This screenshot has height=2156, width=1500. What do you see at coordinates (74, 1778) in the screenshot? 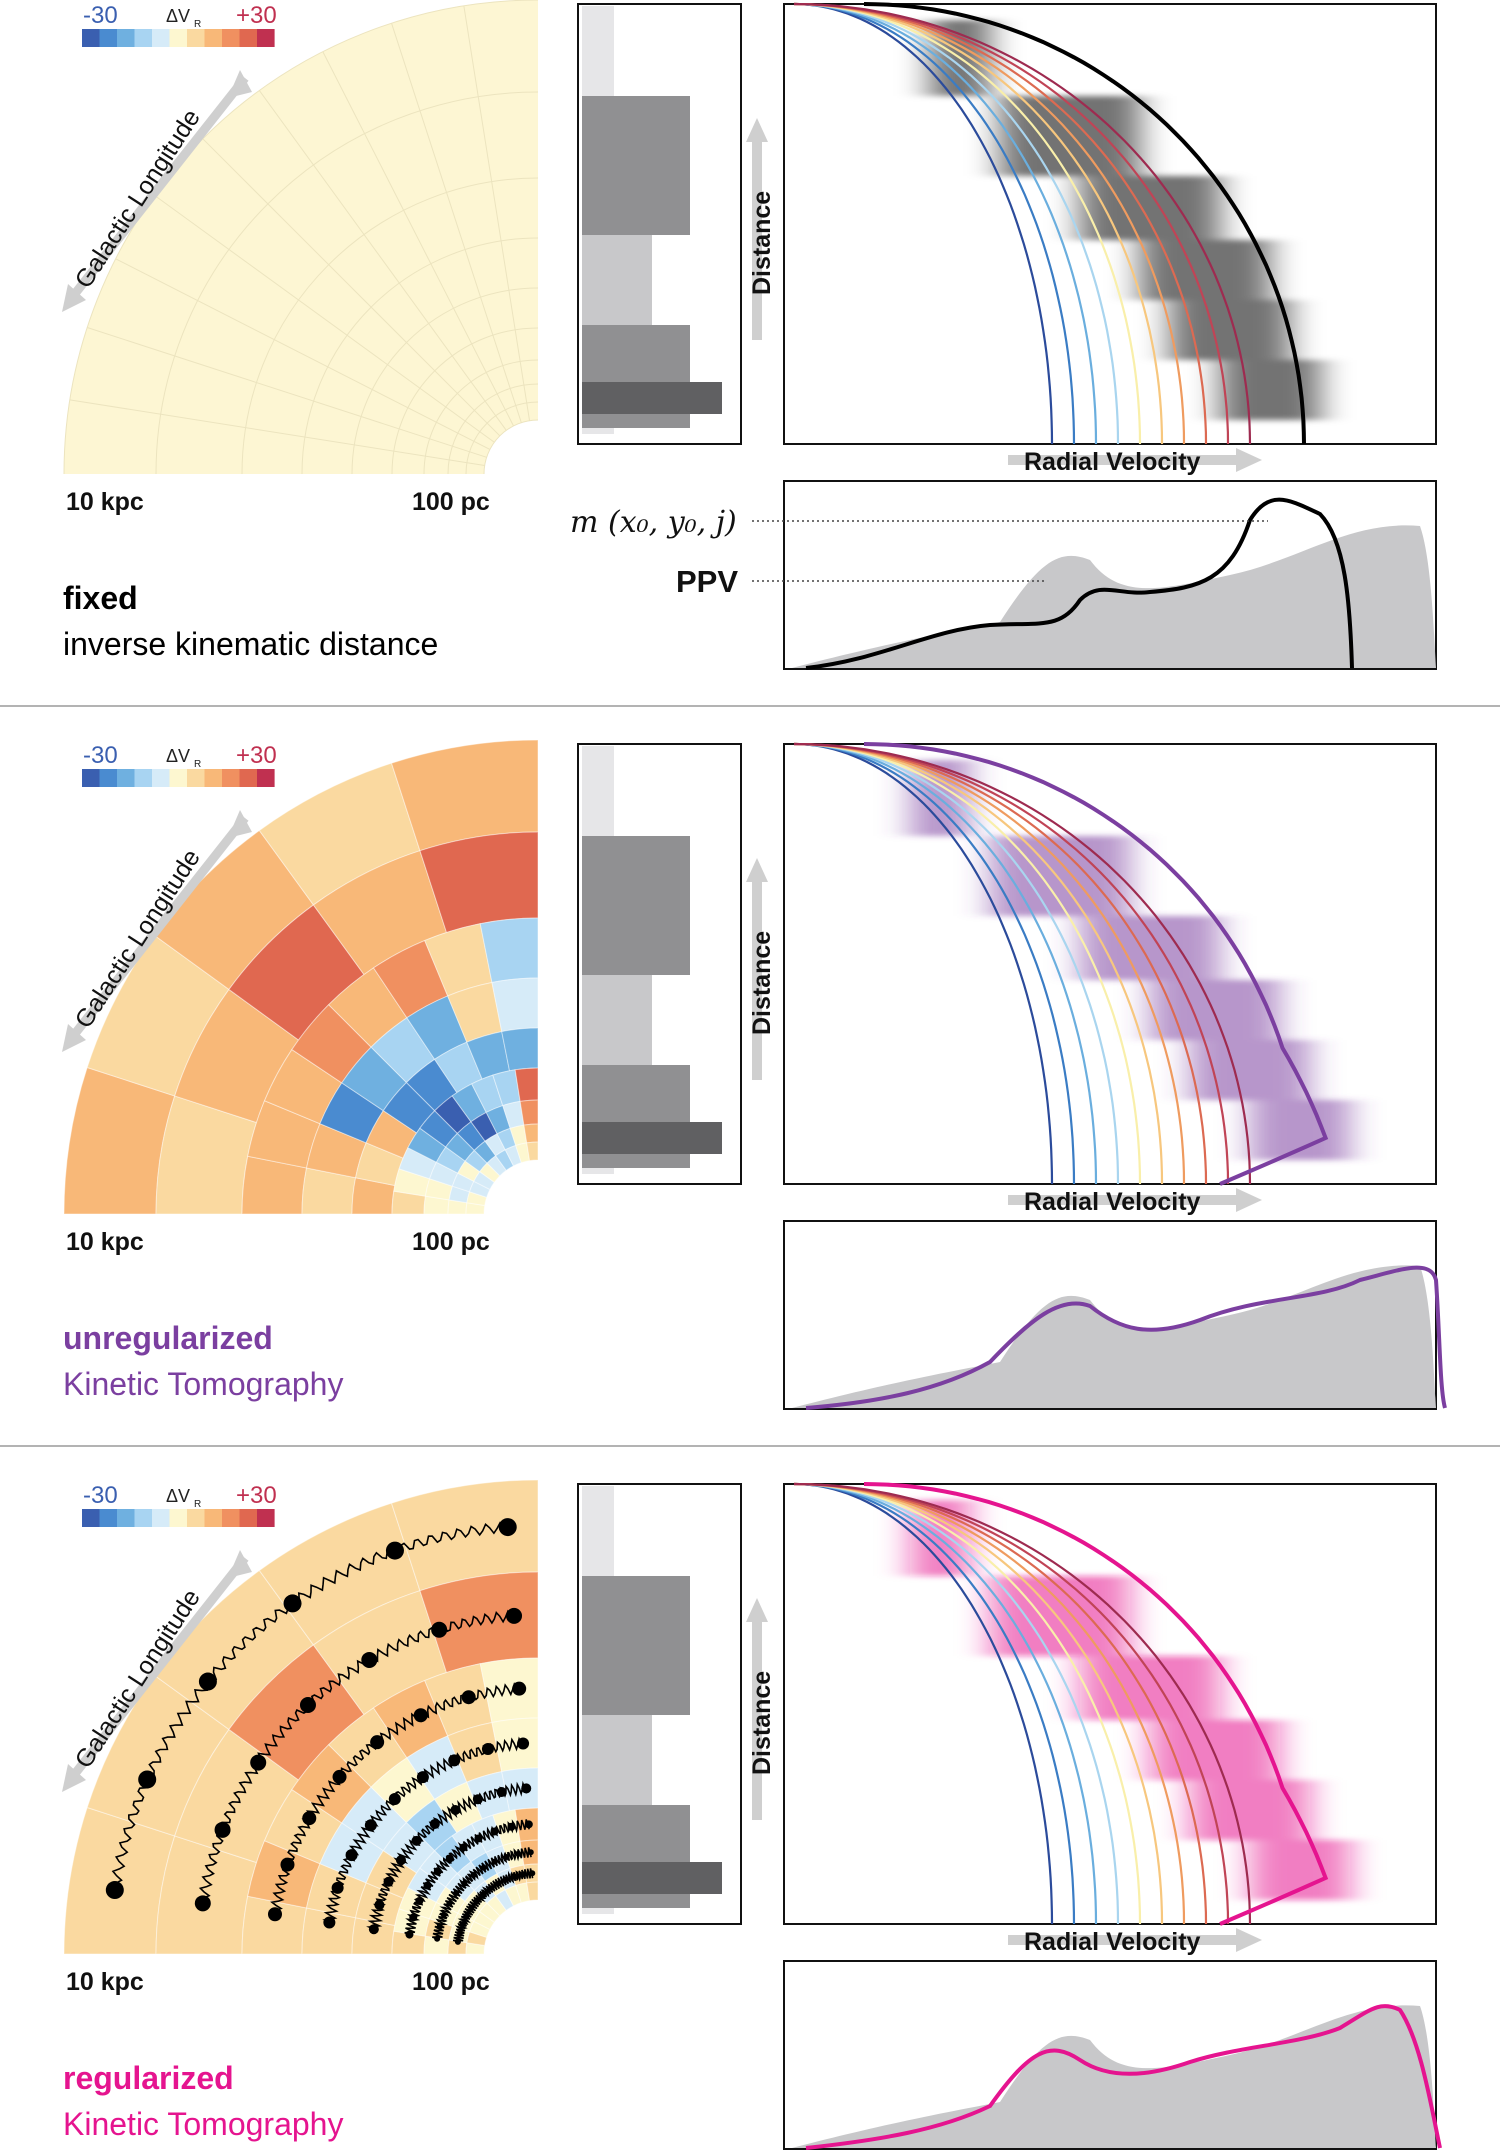
I see `longitude-arrow-tail` at bounding box center [74, 1778].